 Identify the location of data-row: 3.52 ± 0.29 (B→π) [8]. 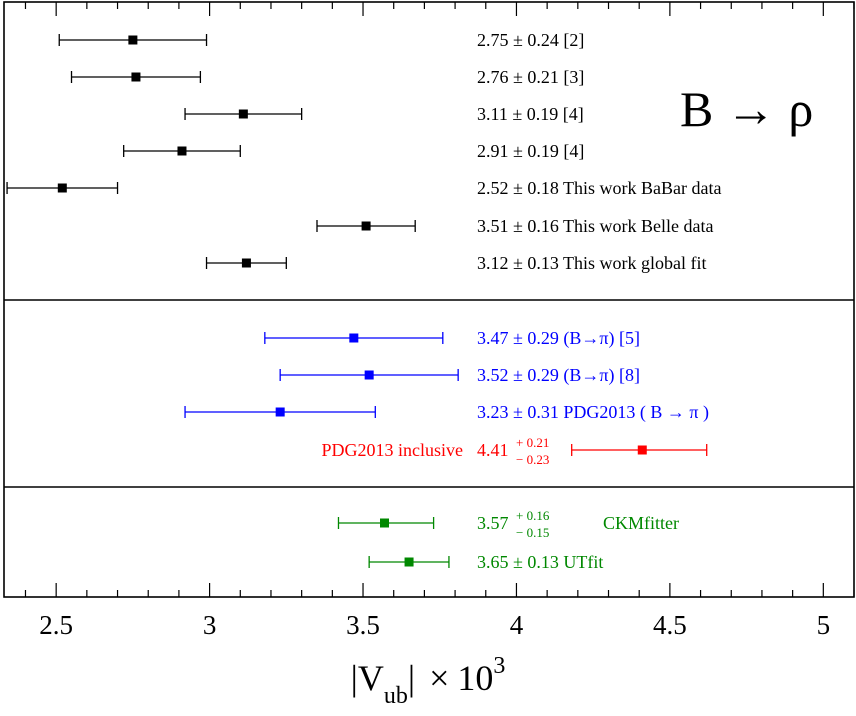
(459, 375).